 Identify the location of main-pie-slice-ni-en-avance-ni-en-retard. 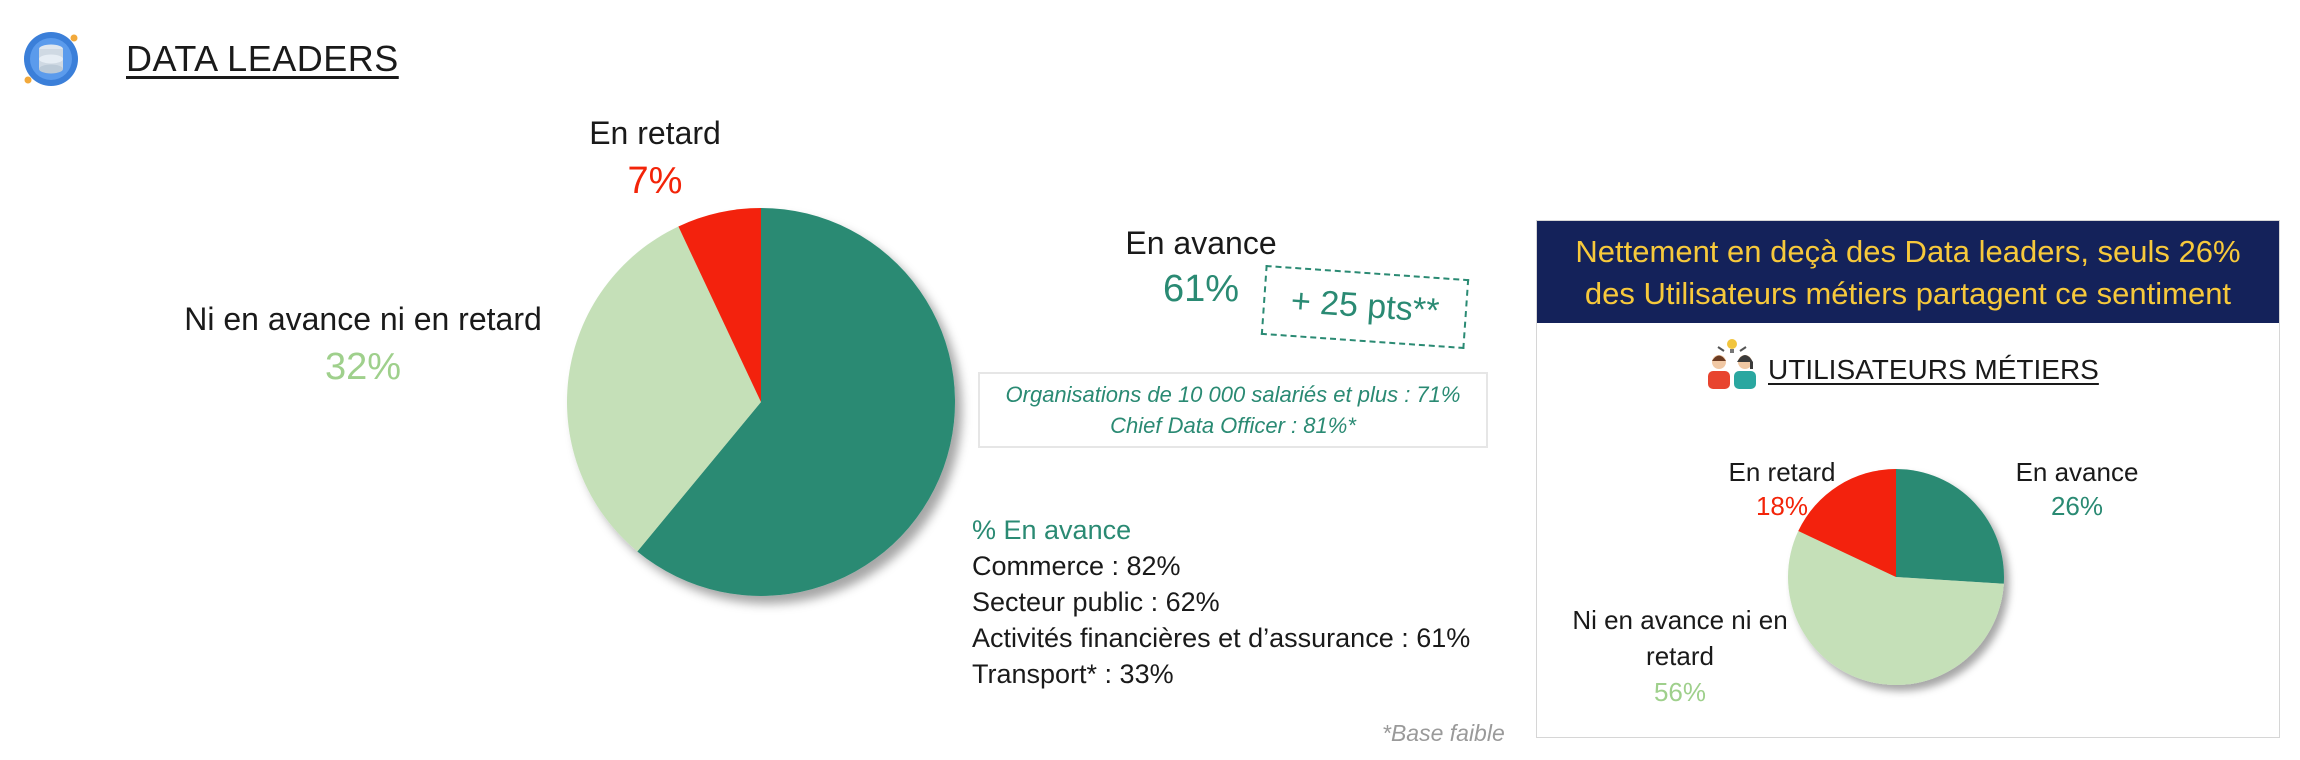
(664, 389).